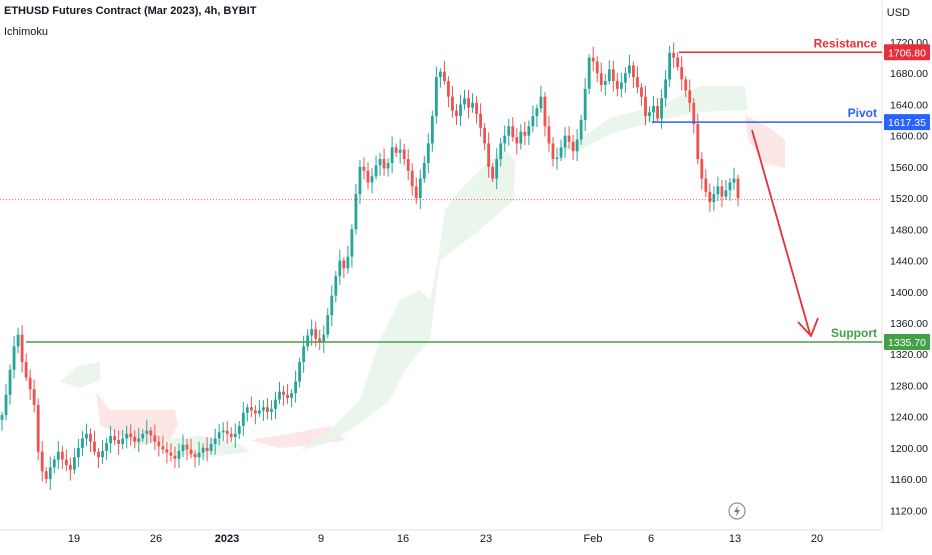 This screenshot has height=555, width=932. What do you see at coordinates (26, 32) in the screenshot?
I see `indicator-label: Ichimoku` at bounding box center [26, 32].